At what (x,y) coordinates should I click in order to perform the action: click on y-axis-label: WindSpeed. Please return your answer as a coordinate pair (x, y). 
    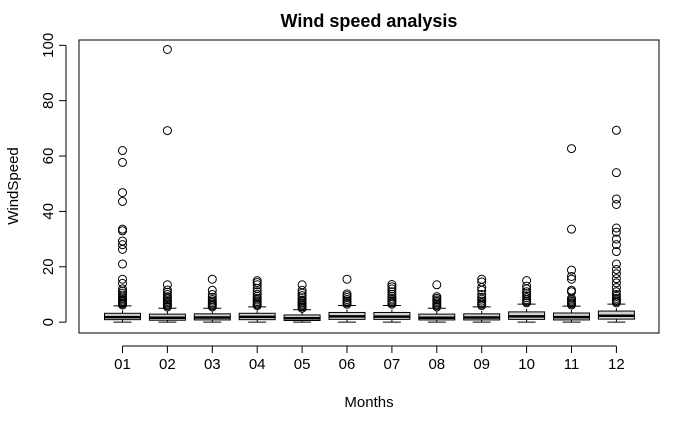
    Looking at the image, I should click on (13, 186).